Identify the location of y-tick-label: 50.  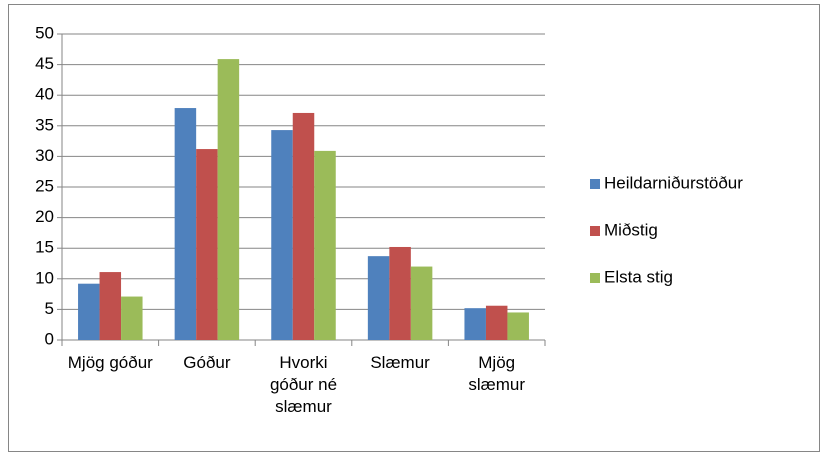
(44, 32).